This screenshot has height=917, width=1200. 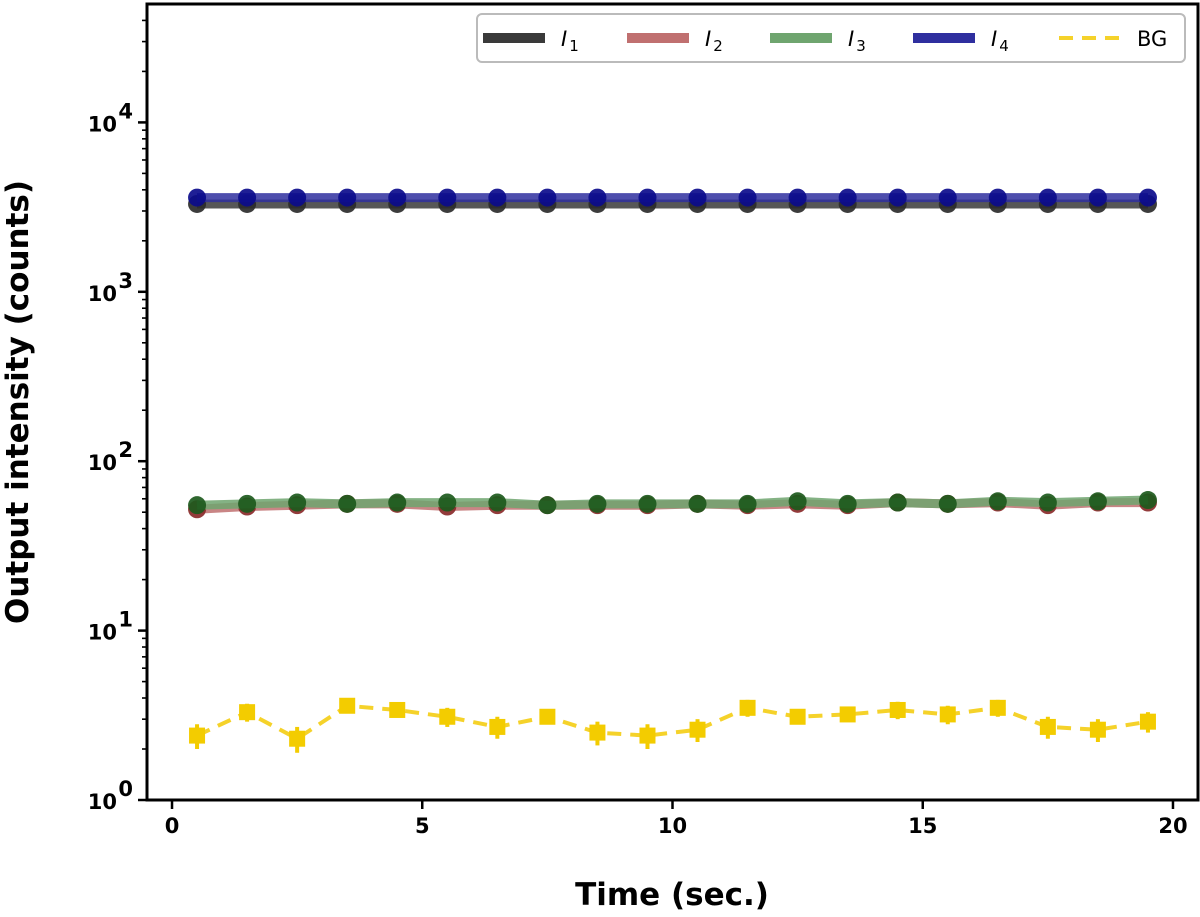 I want to click on y-tick-exponent: 3, so click(x=125, y=281).